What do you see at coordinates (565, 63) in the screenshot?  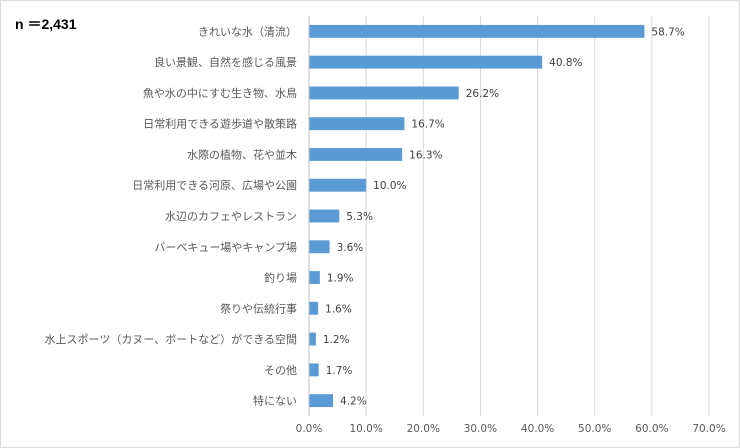 I see `data-label: 40.8%` at bounding box center [565, 63].